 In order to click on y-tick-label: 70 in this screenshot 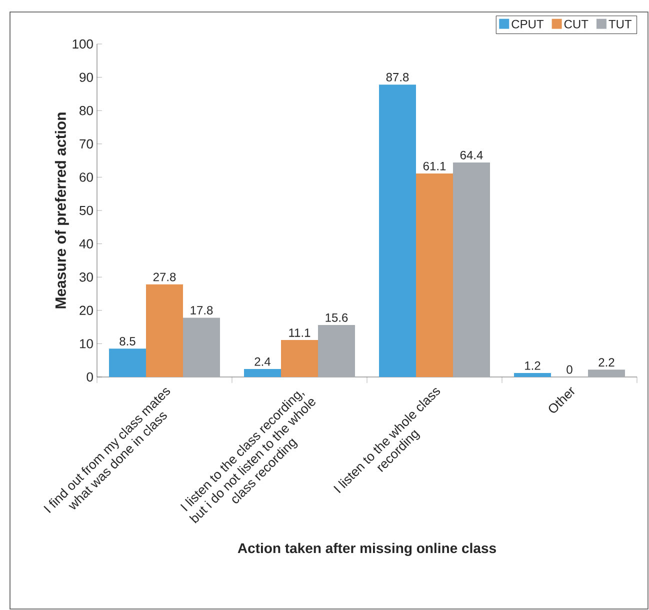, I will do `click(86, 143)`.